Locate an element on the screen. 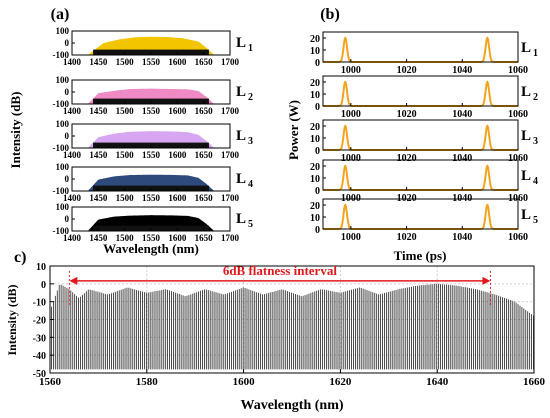 The height and width of the screenshot is (418, 550). x-tick-label: 1560 is located at coordinates (50, 382).